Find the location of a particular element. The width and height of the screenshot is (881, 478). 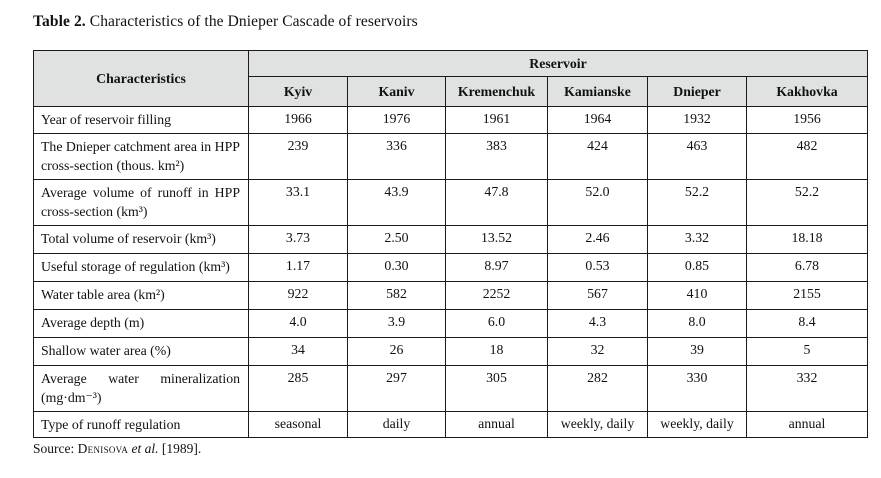

value-cell: 8.0 is located at coordinates (697, 323).